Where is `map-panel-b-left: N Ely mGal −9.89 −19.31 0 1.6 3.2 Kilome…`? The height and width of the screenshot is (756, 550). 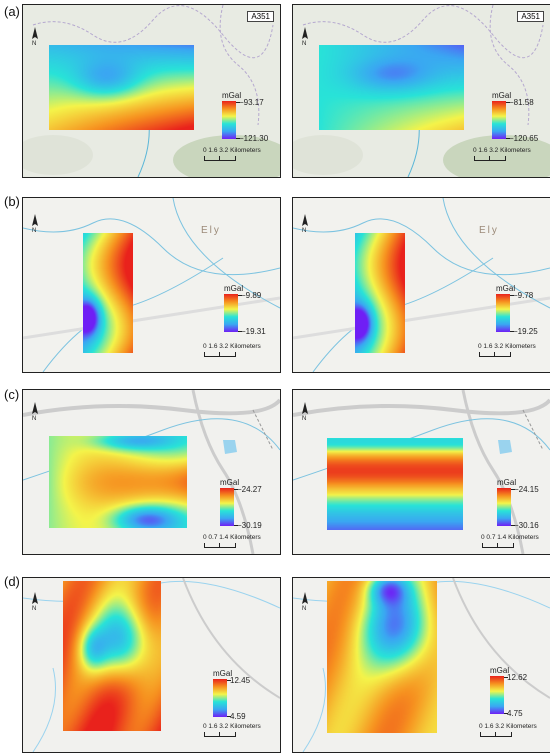
map-panel-b-left: N Ely mGal −9.89 −19.31 0 1.6 3.2 Kilome… is located at coordinates (151, 285).